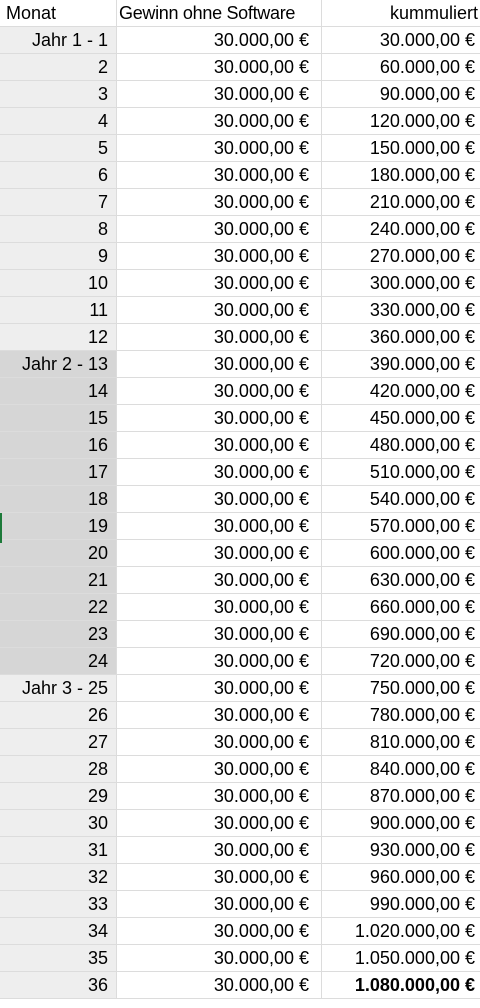  Describe the element at coordinates (58, 742) in the screenshot. I see `cell-monat: 27` at that location.